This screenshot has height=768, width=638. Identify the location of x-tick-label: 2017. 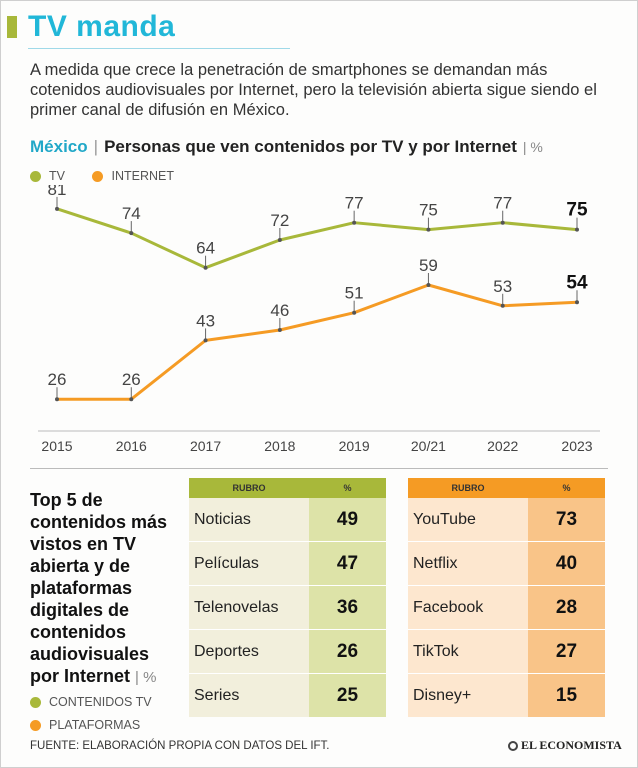
(205, 446).